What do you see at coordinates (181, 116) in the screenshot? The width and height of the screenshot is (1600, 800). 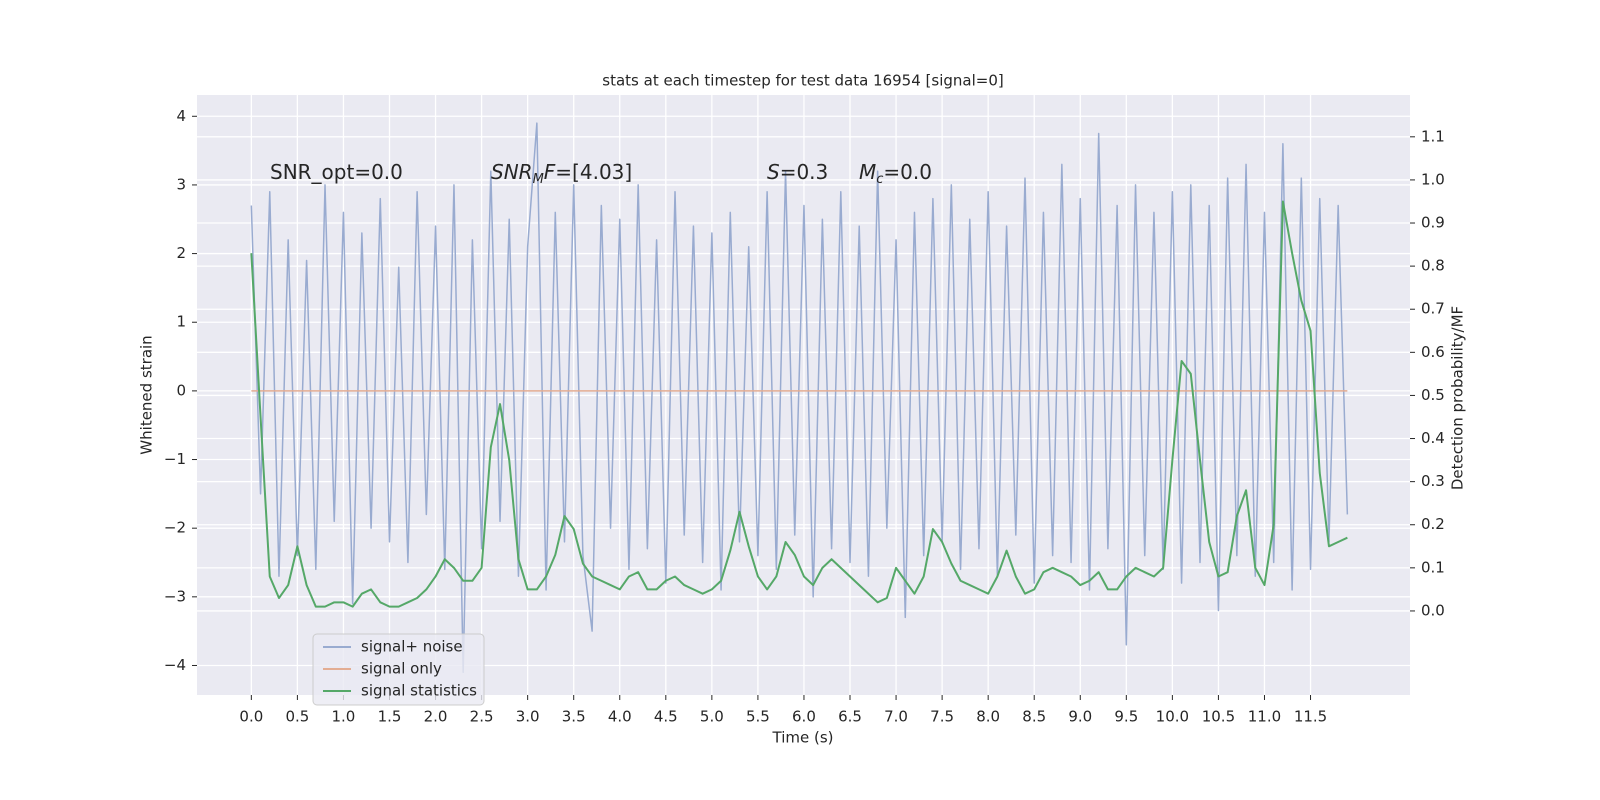 I see `y-tick-label: 4` at bounding box center [181, 116].